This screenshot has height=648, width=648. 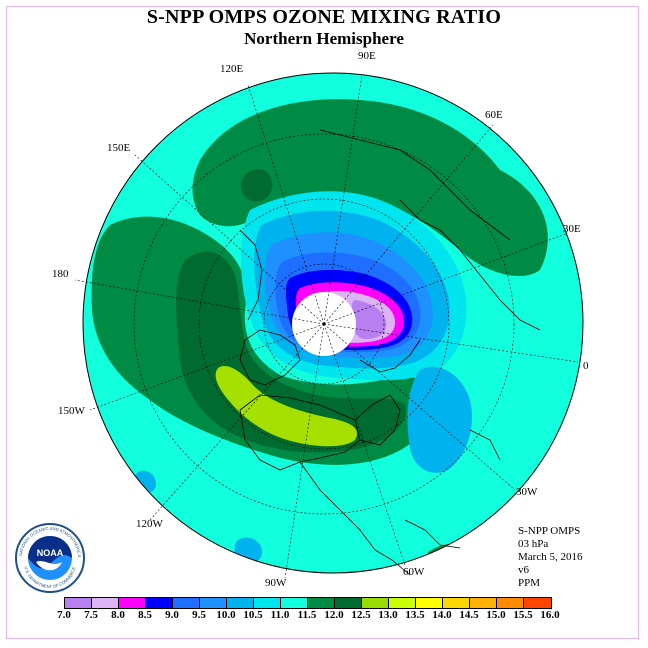 I want to click on colorbar-tick-label: 14.0, so click(x=442, y=615).